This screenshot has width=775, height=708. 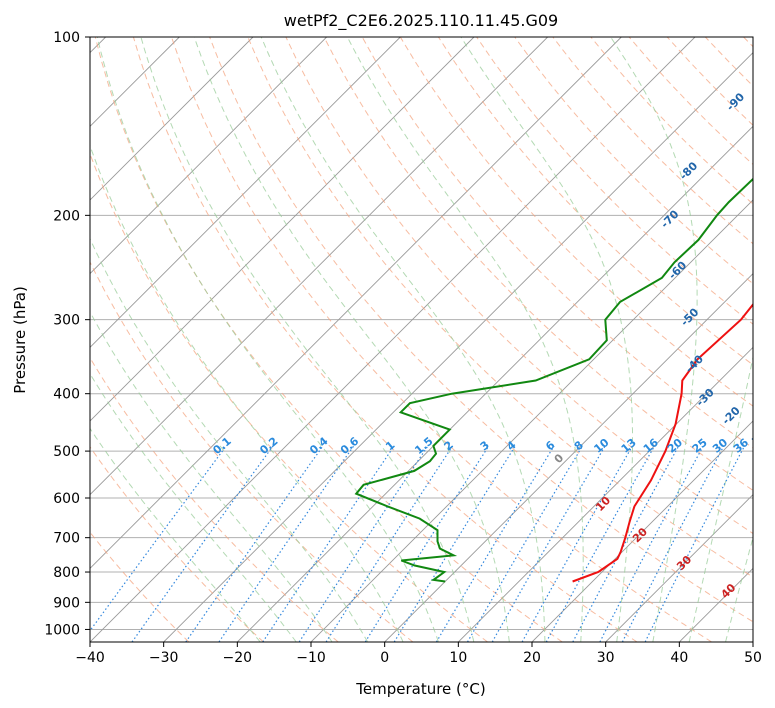 I want to click on chart-title: wetPf2_C2E6.2025.110.11.45.G09, so click(x=421, y=21).